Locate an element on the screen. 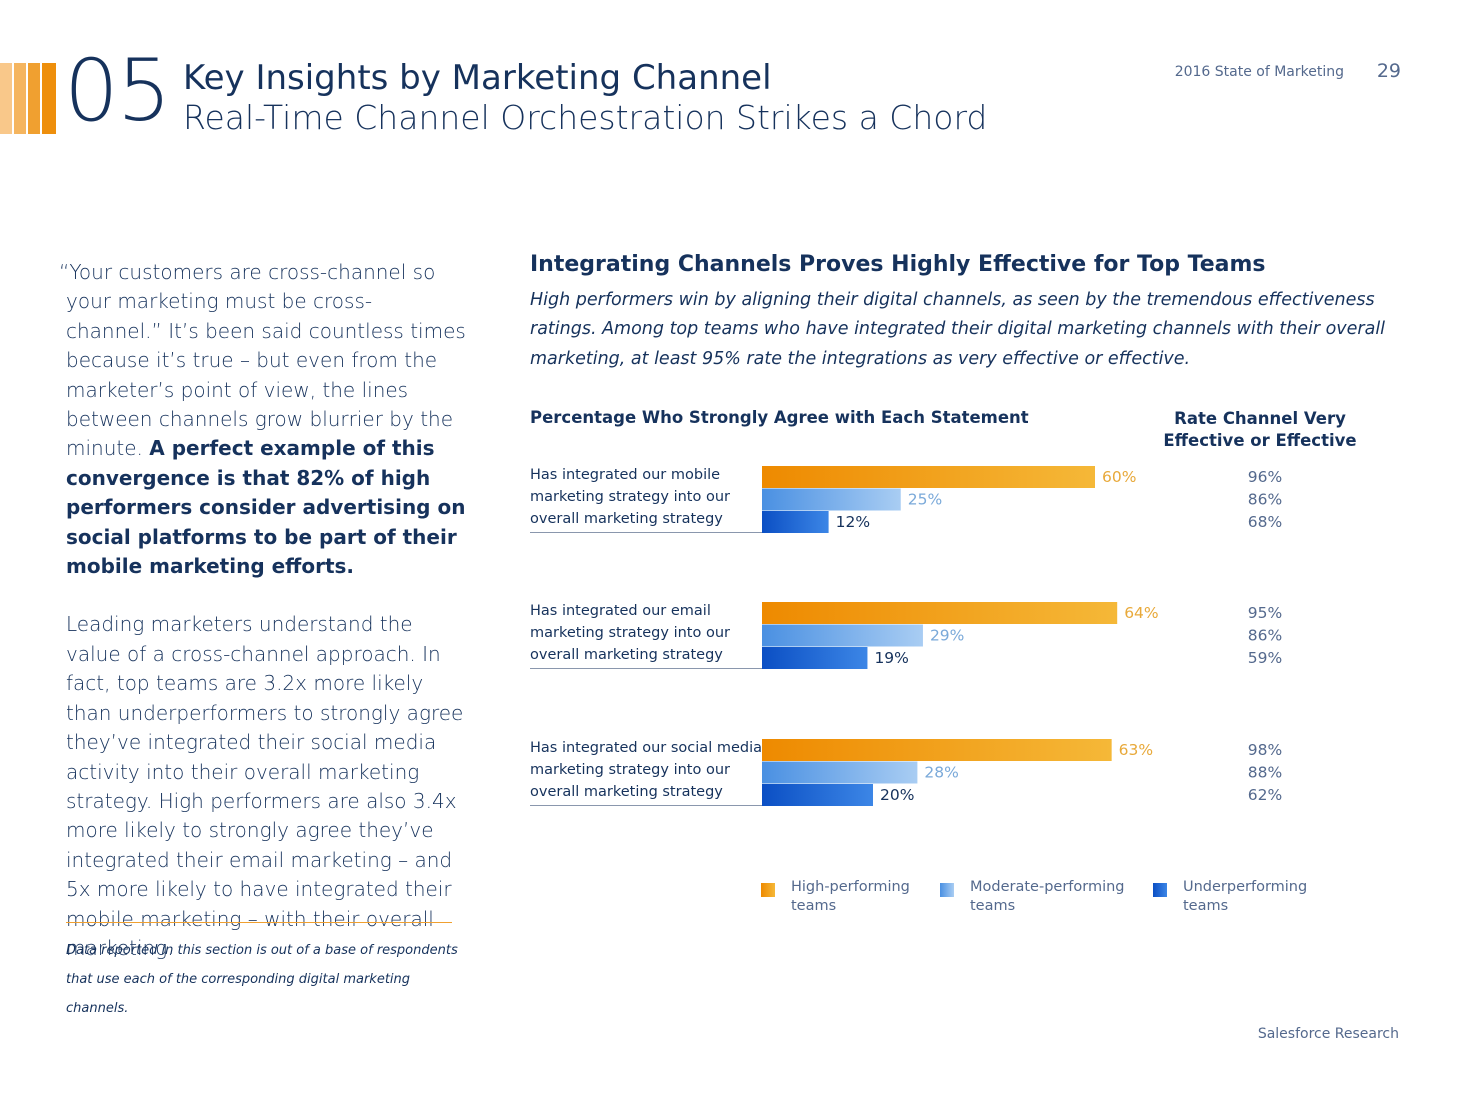 The width and height of the screenshot is (1467, 1100). footnote-divider is located at coordinates (259, 922).